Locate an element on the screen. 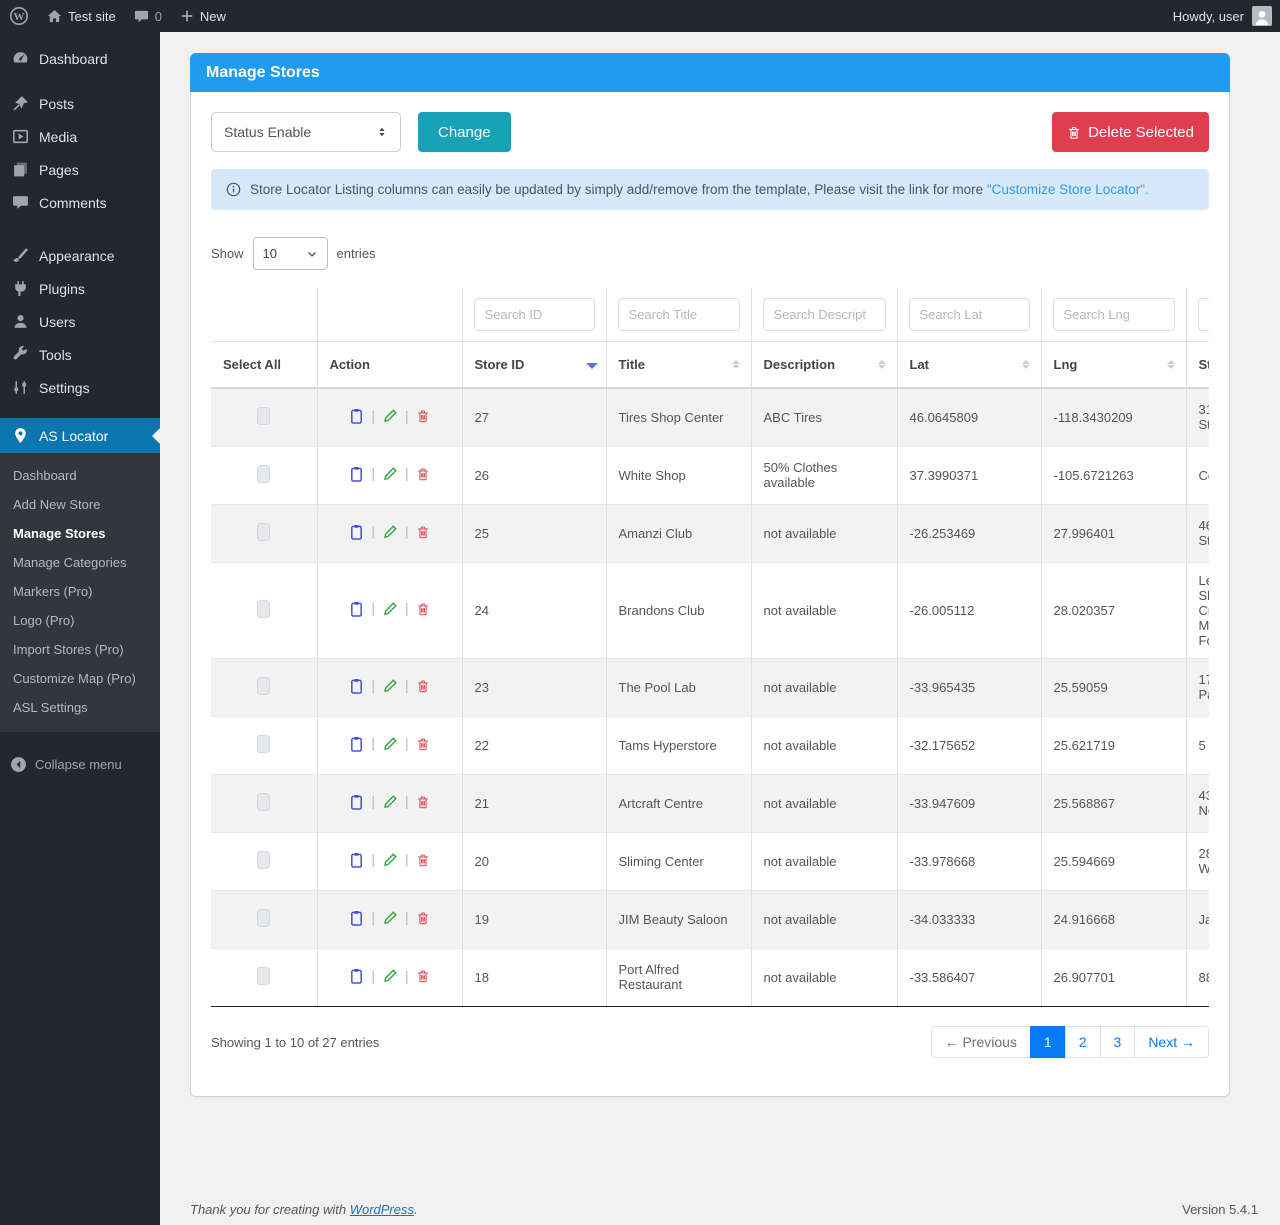 This screenshot has height=1225, width=1280. column-label: Select All is located at coordinates (252, 364).